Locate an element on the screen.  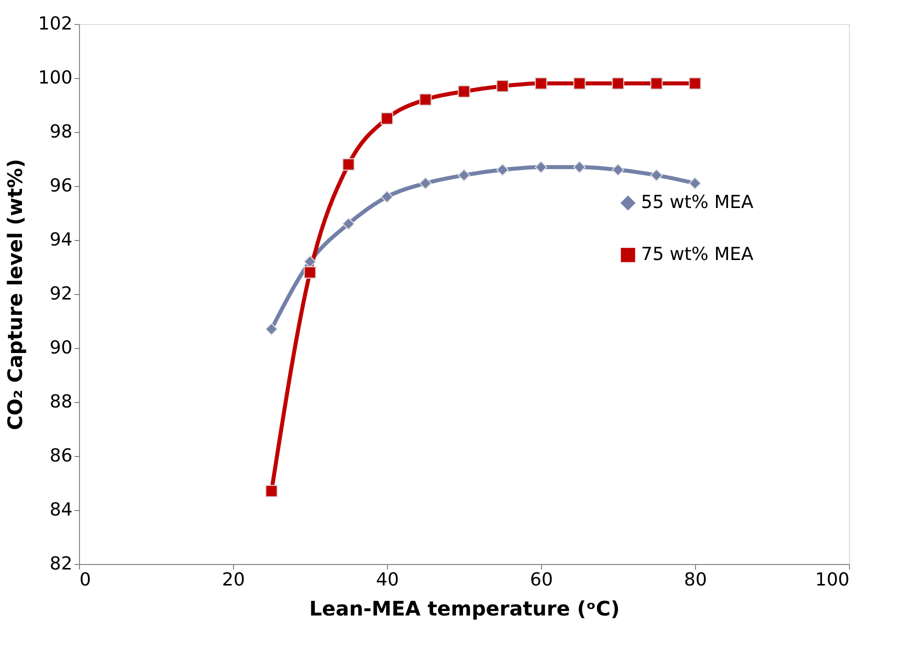
legend-label: 75 wt% MEA is located at coordinates (697, 254).